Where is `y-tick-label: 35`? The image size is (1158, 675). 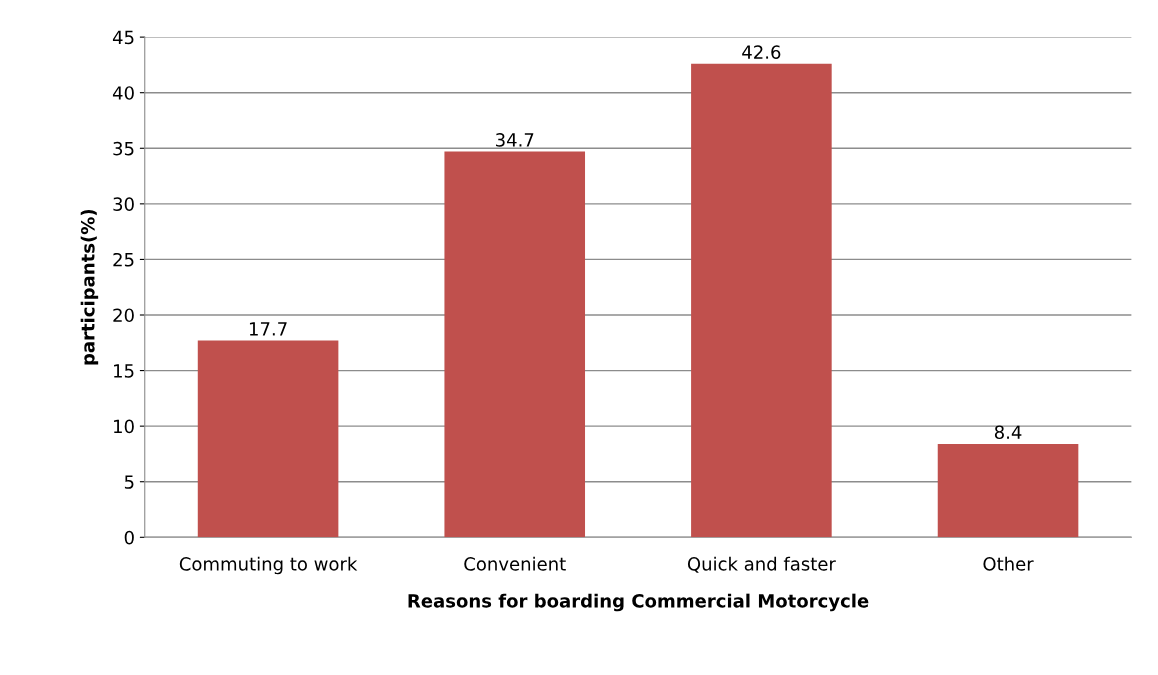 y-tick-label: 35 is located at coordinates (123, 148).